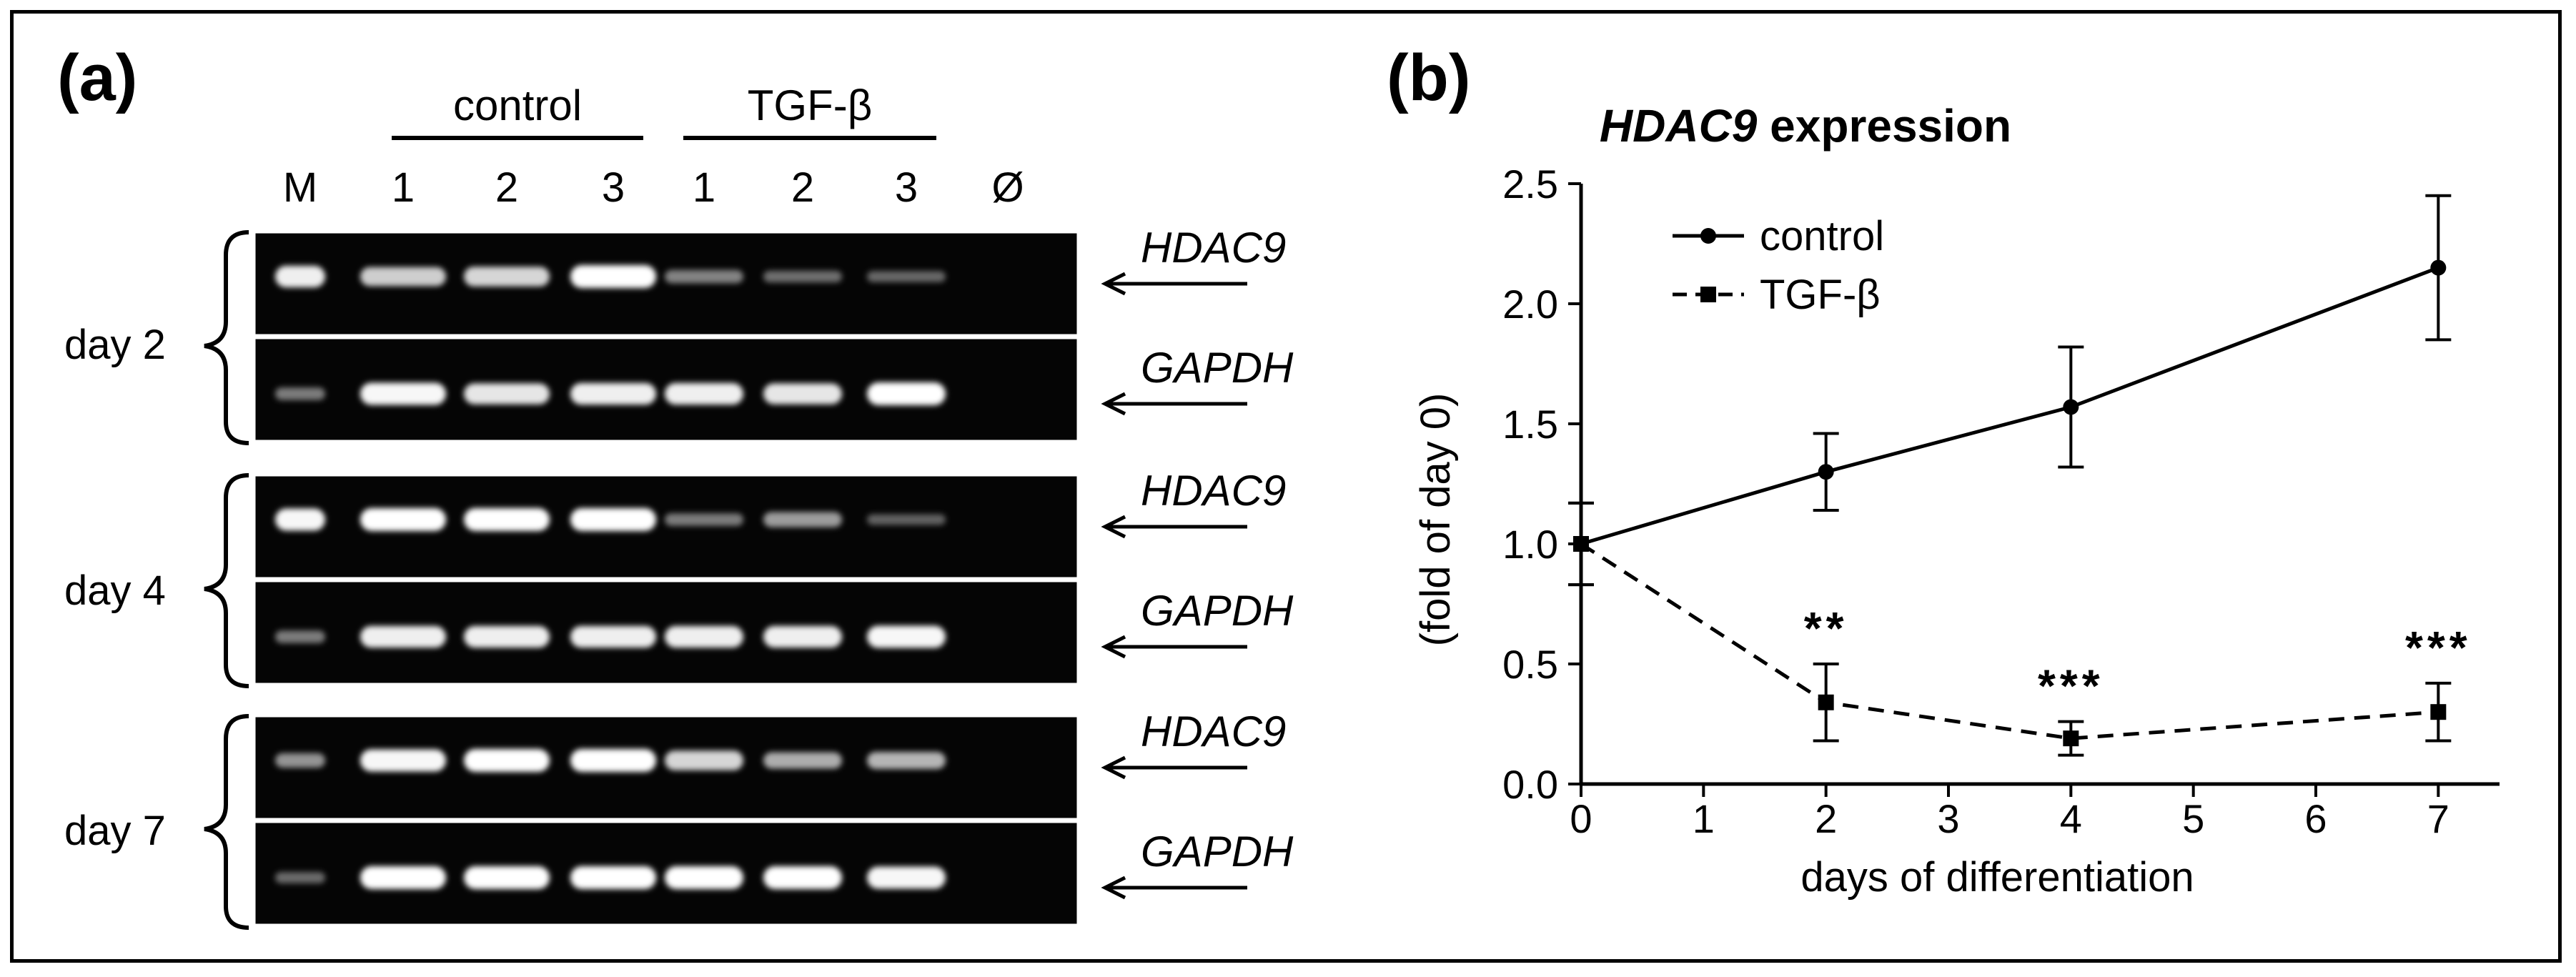 This screenshot has width=2576, height=977. What do you see at coordinates (1436, 520) in the screenshot?
I see `y-axis-label: (fold of day 0)` at bounding box center [1436, 520].